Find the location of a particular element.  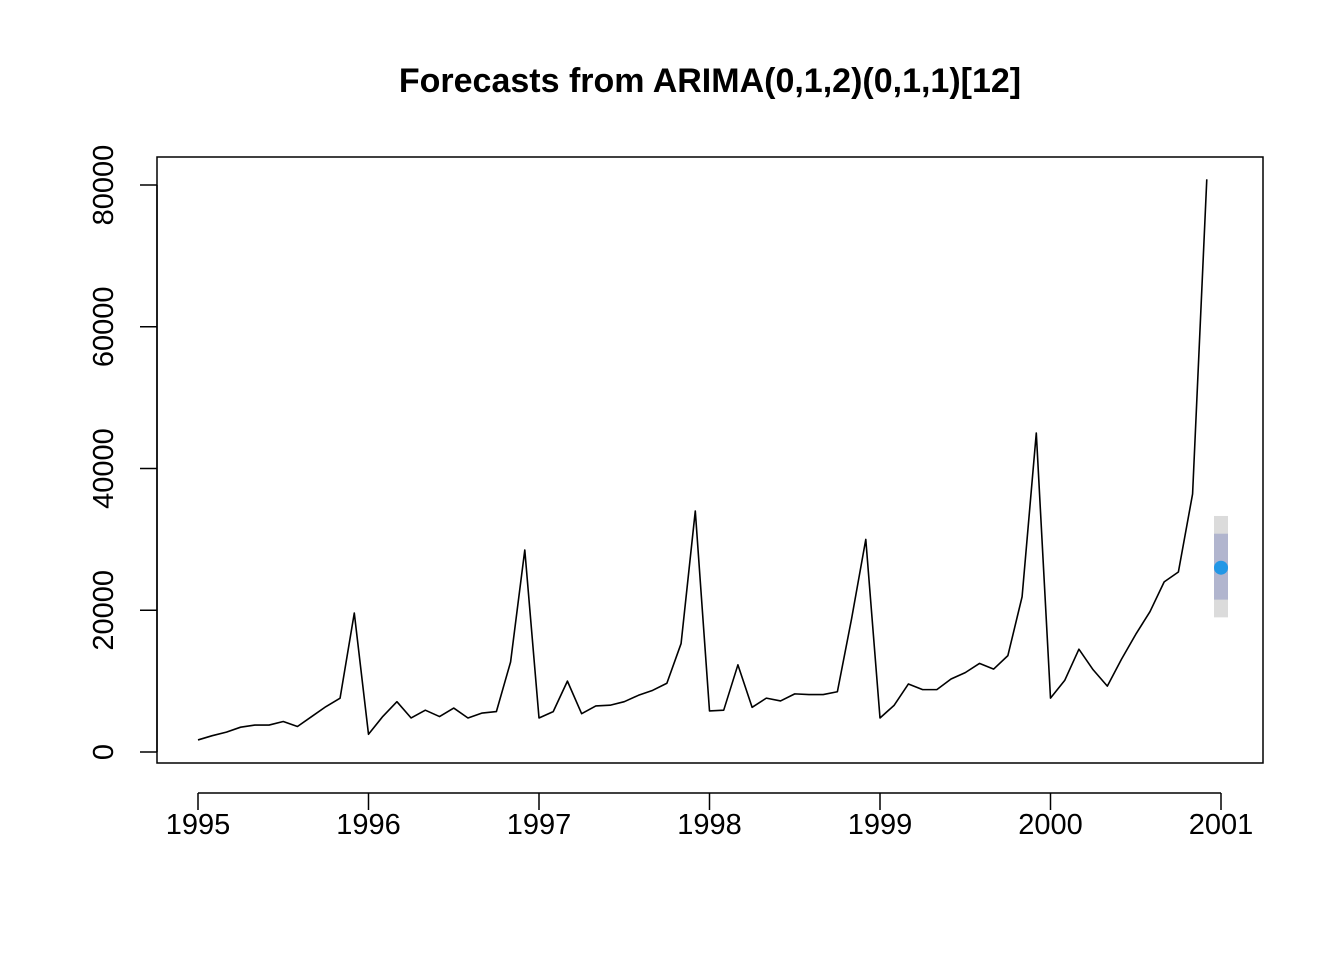

y-tick-label: 60000 is located at coordinates (104, 326).